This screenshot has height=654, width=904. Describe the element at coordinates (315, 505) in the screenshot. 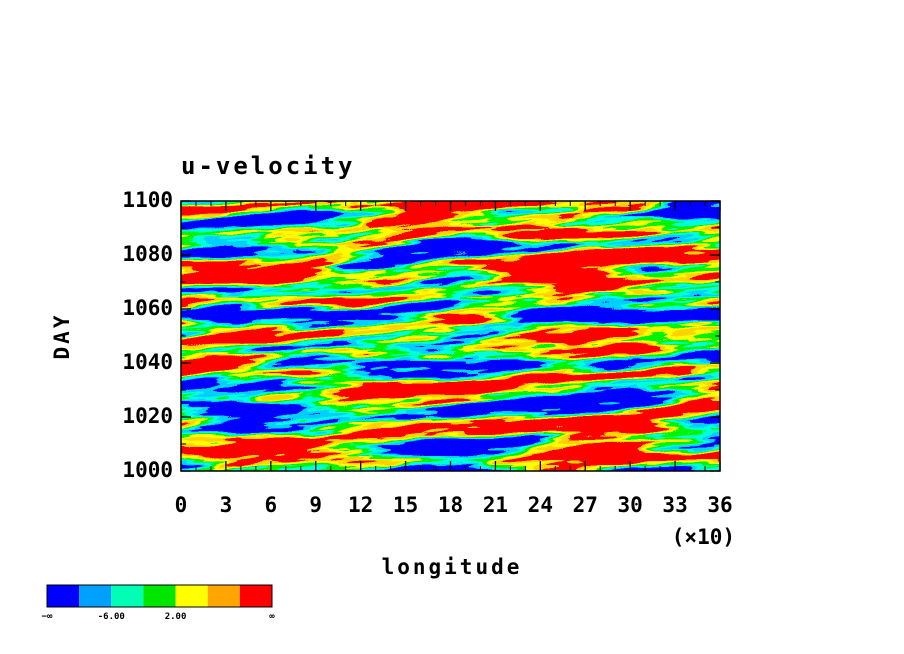

I see `x-tick-label: 9` at that location.